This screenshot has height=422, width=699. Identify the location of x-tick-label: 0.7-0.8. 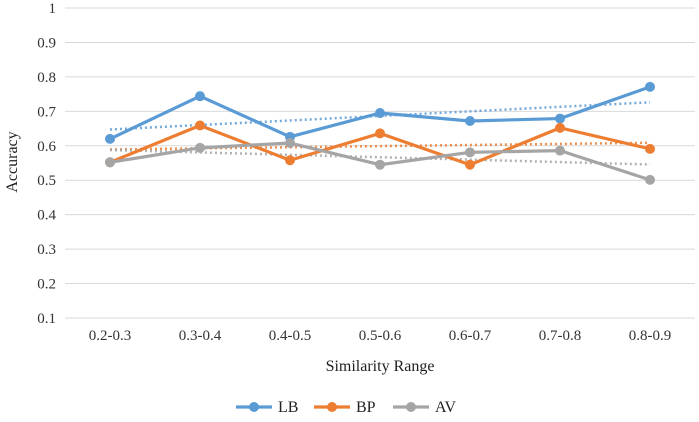
(560, 336).